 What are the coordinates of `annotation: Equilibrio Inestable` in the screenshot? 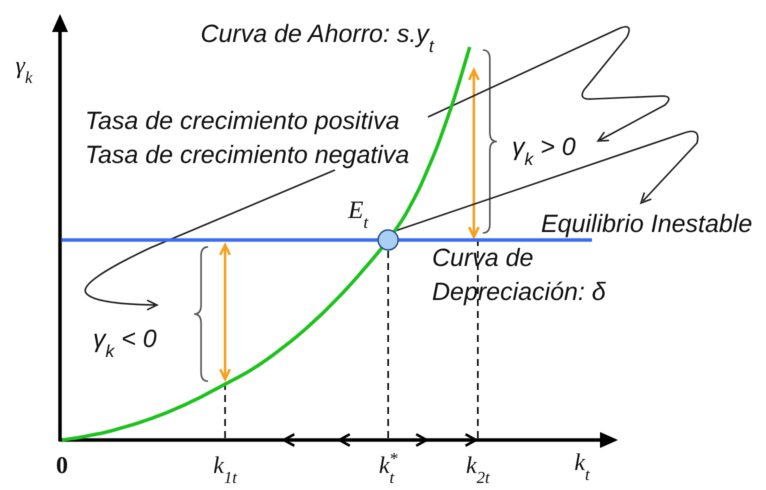 It's located at (646, 224).